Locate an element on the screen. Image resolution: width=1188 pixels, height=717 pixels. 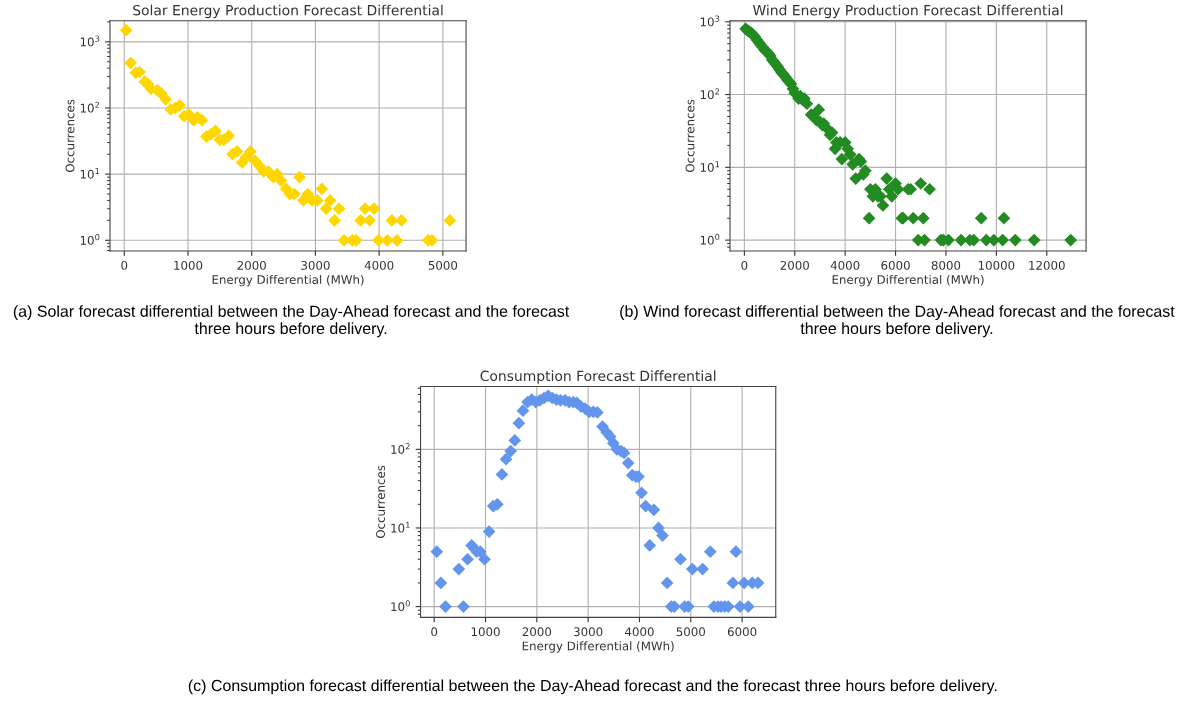
text: (c) Consumption forecast differential between the Day-Ahead forecast and the forecast three hours before delivery. is located at coordinates (592, 687).